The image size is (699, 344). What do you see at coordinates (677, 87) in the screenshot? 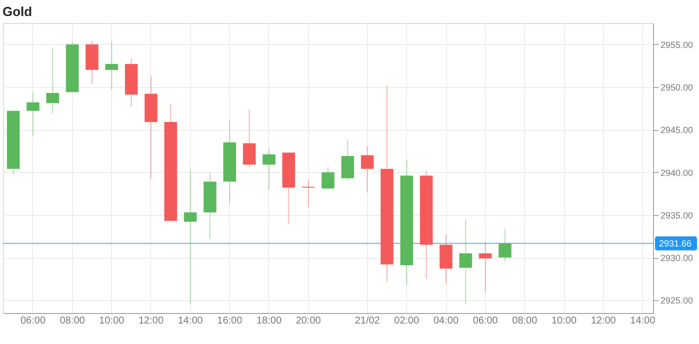
I see `y-tick-label: 2950.00` at bounding box center [677, 87].